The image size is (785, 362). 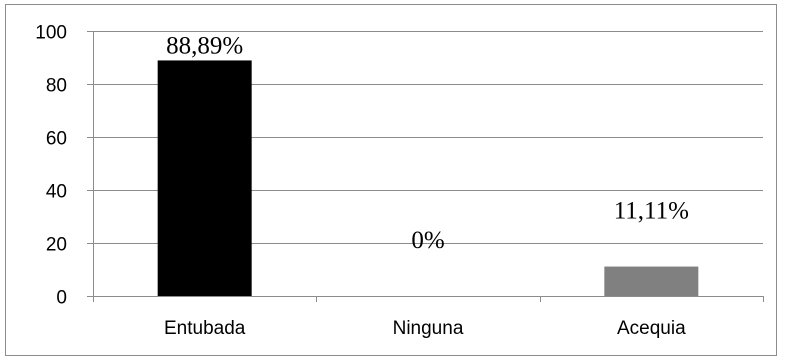 What do you see at coordinates (428, 328) in the screenshot?
I see `x-tick-label-ninguna: Ninguna` at bounding box center [428, 328].